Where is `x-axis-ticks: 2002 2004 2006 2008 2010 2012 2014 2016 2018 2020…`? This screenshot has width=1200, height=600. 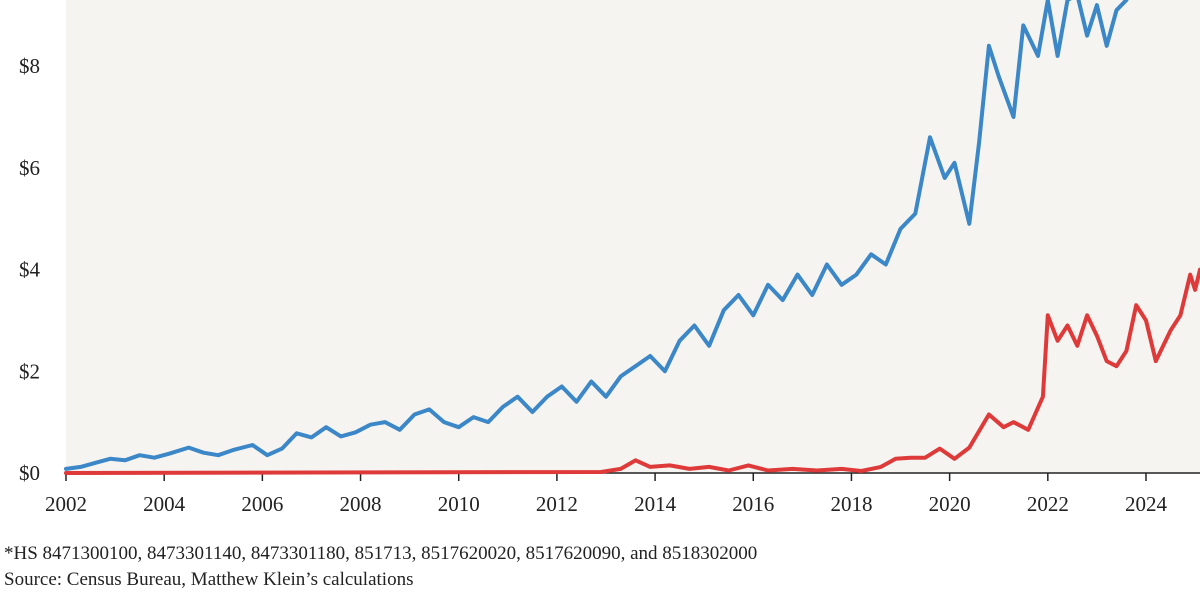 x-axis-ticks: 2002 2004 2006 2008 2010 2012 2014 2016 2018 2020… is located at coordinates (606, 494).